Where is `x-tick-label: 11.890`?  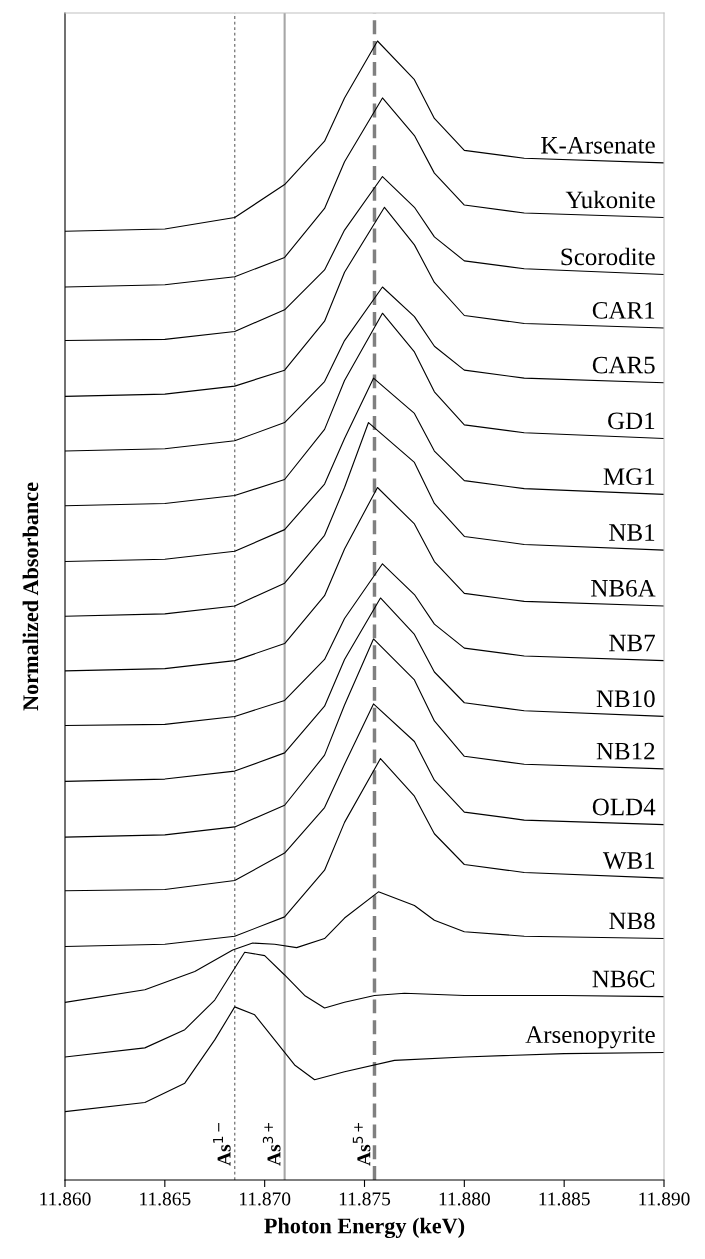 x-tick-label: 11.890 is located at coordinates (664, 1199).